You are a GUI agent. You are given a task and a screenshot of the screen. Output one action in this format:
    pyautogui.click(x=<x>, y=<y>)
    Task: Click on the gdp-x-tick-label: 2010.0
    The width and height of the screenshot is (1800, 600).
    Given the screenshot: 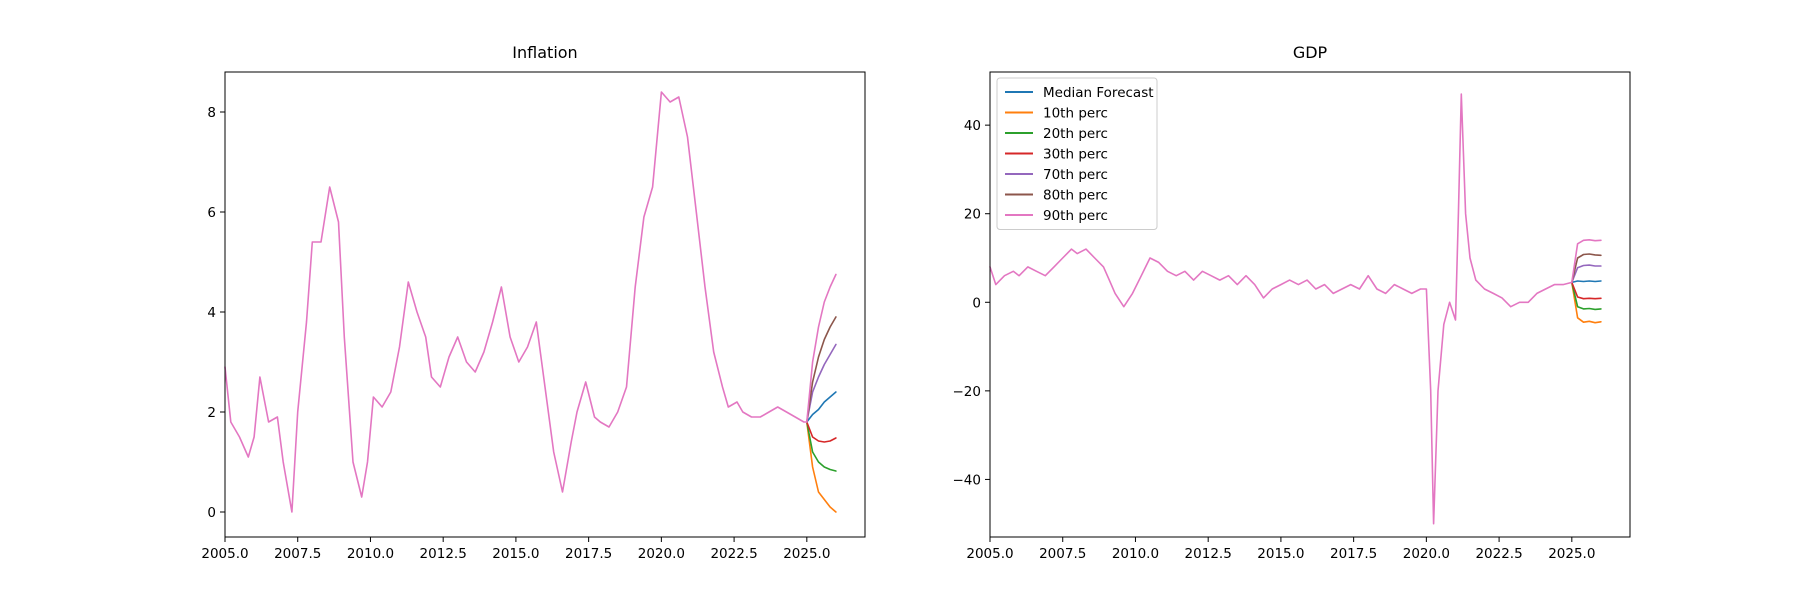 What is the action you would take?
    pyautogui.click(x=1135, y=554)
    